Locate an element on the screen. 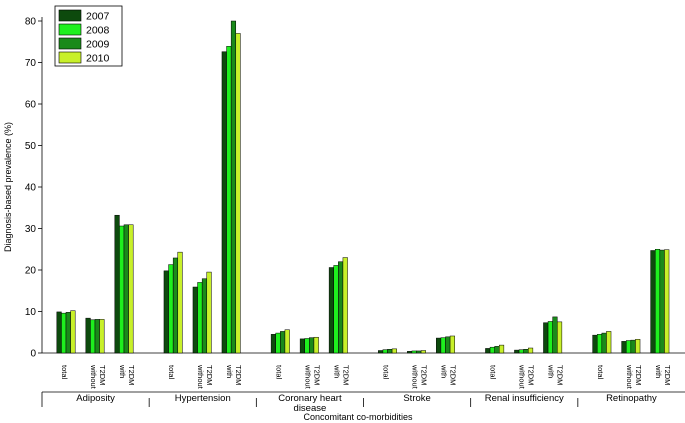  legend-label: 2007 is located at coordinates (98, 17).